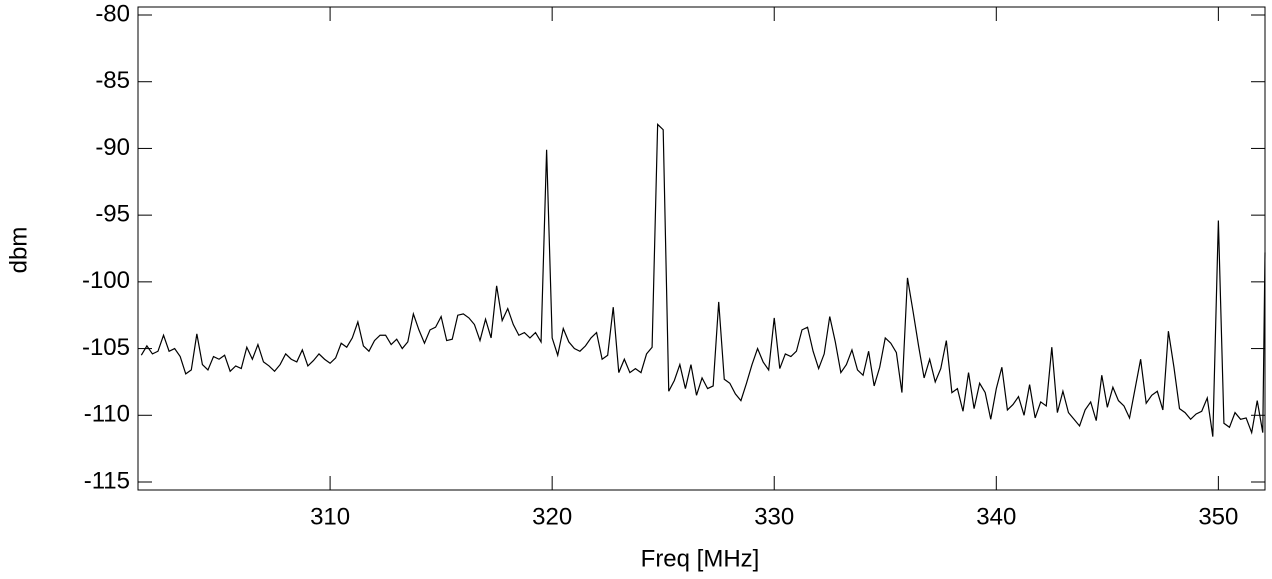 The image size is (1272, 579). Describe the element at coordinates (330, 516) in the screenshot. I see `x-tick-label: 310` at that location.